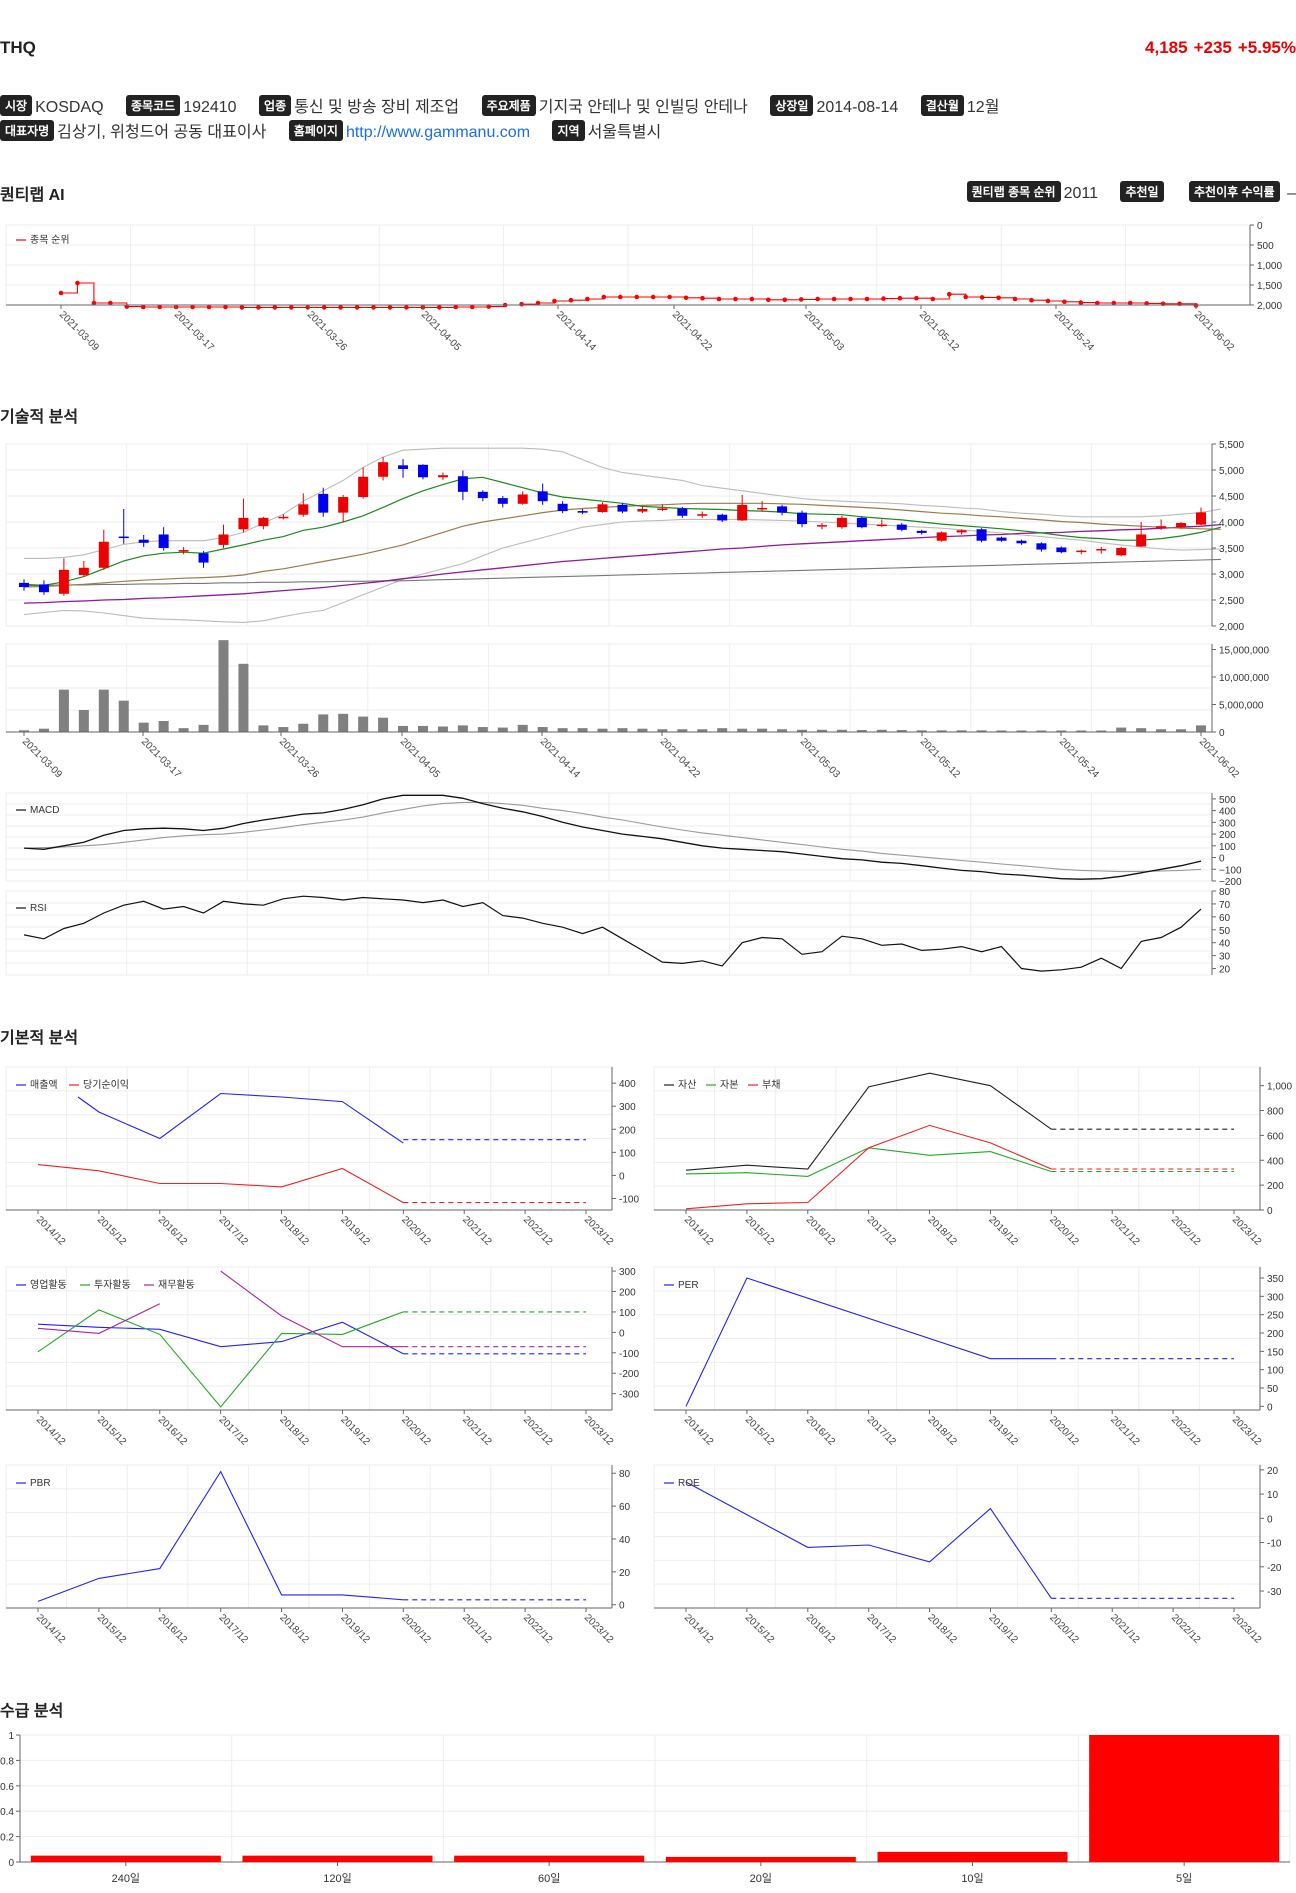  Describe the element at coordinates (939, 331) in the screenshot. I see `x-tick-label: 2021-05-12` at that location.